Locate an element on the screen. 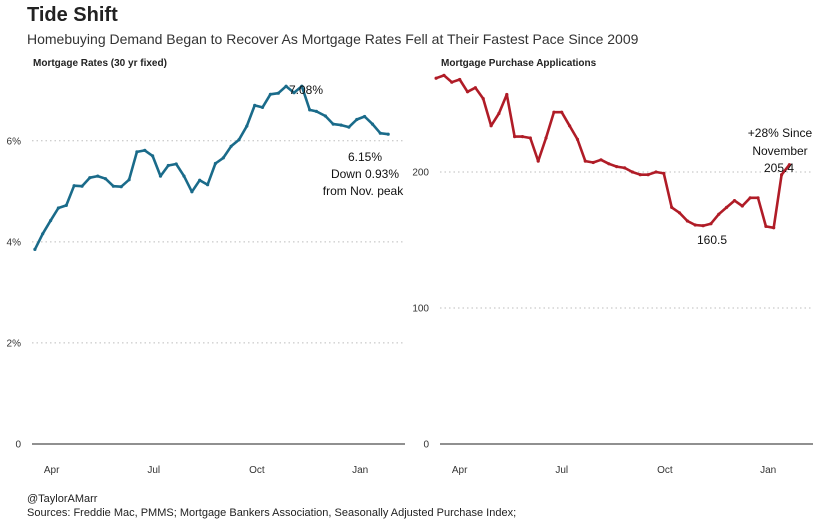 The width and height of the screenshot is (835, 522). applications-latest-label: 205.4 is located at coordinates (779, 168).